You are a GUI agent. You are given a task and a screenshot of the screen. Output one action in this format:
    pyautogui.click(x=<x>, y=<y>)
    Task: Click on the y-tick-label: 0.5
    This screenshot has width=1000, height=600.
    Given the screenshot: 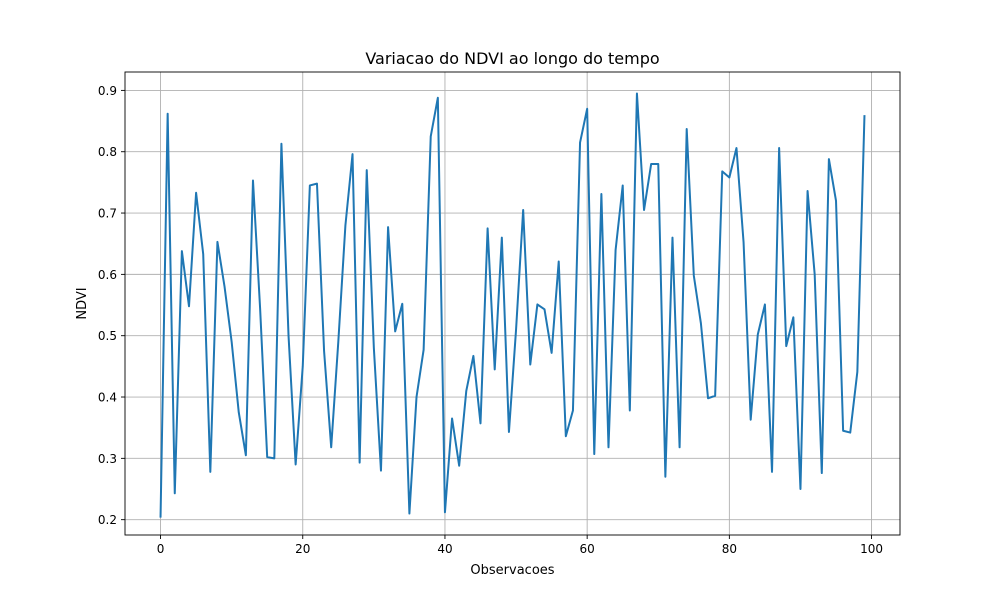 What is the action you would take?
    pyautogui.click(x=107, y=336)
    